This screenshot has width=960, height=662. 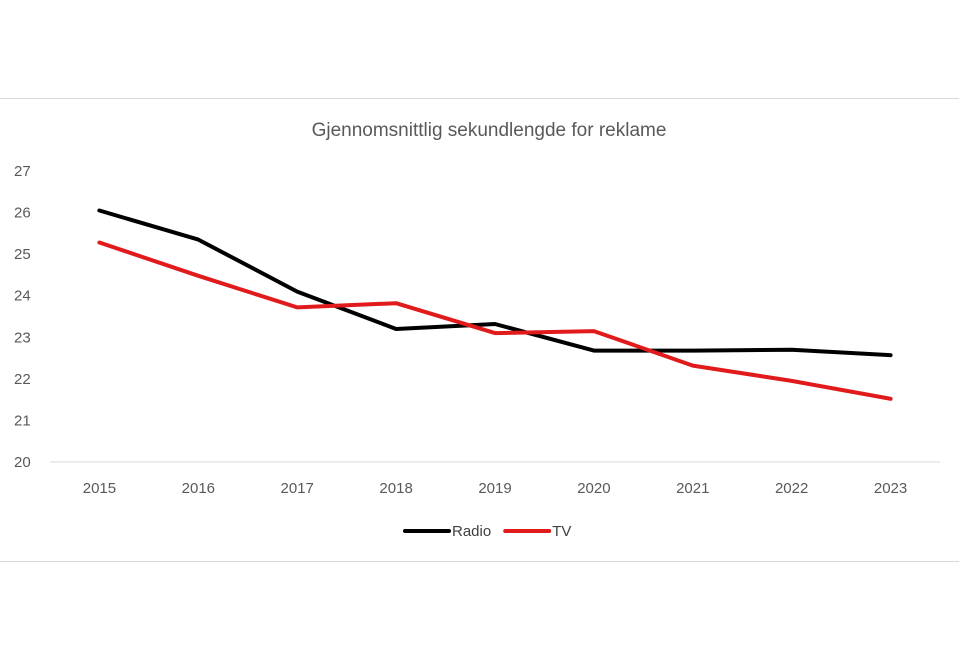 What do you see at coordinates (489, 130) in the screenshot?
I see `chart-title: Gjennomsnittlig sekundlengde for reklame` at bounding box center [489, 130].